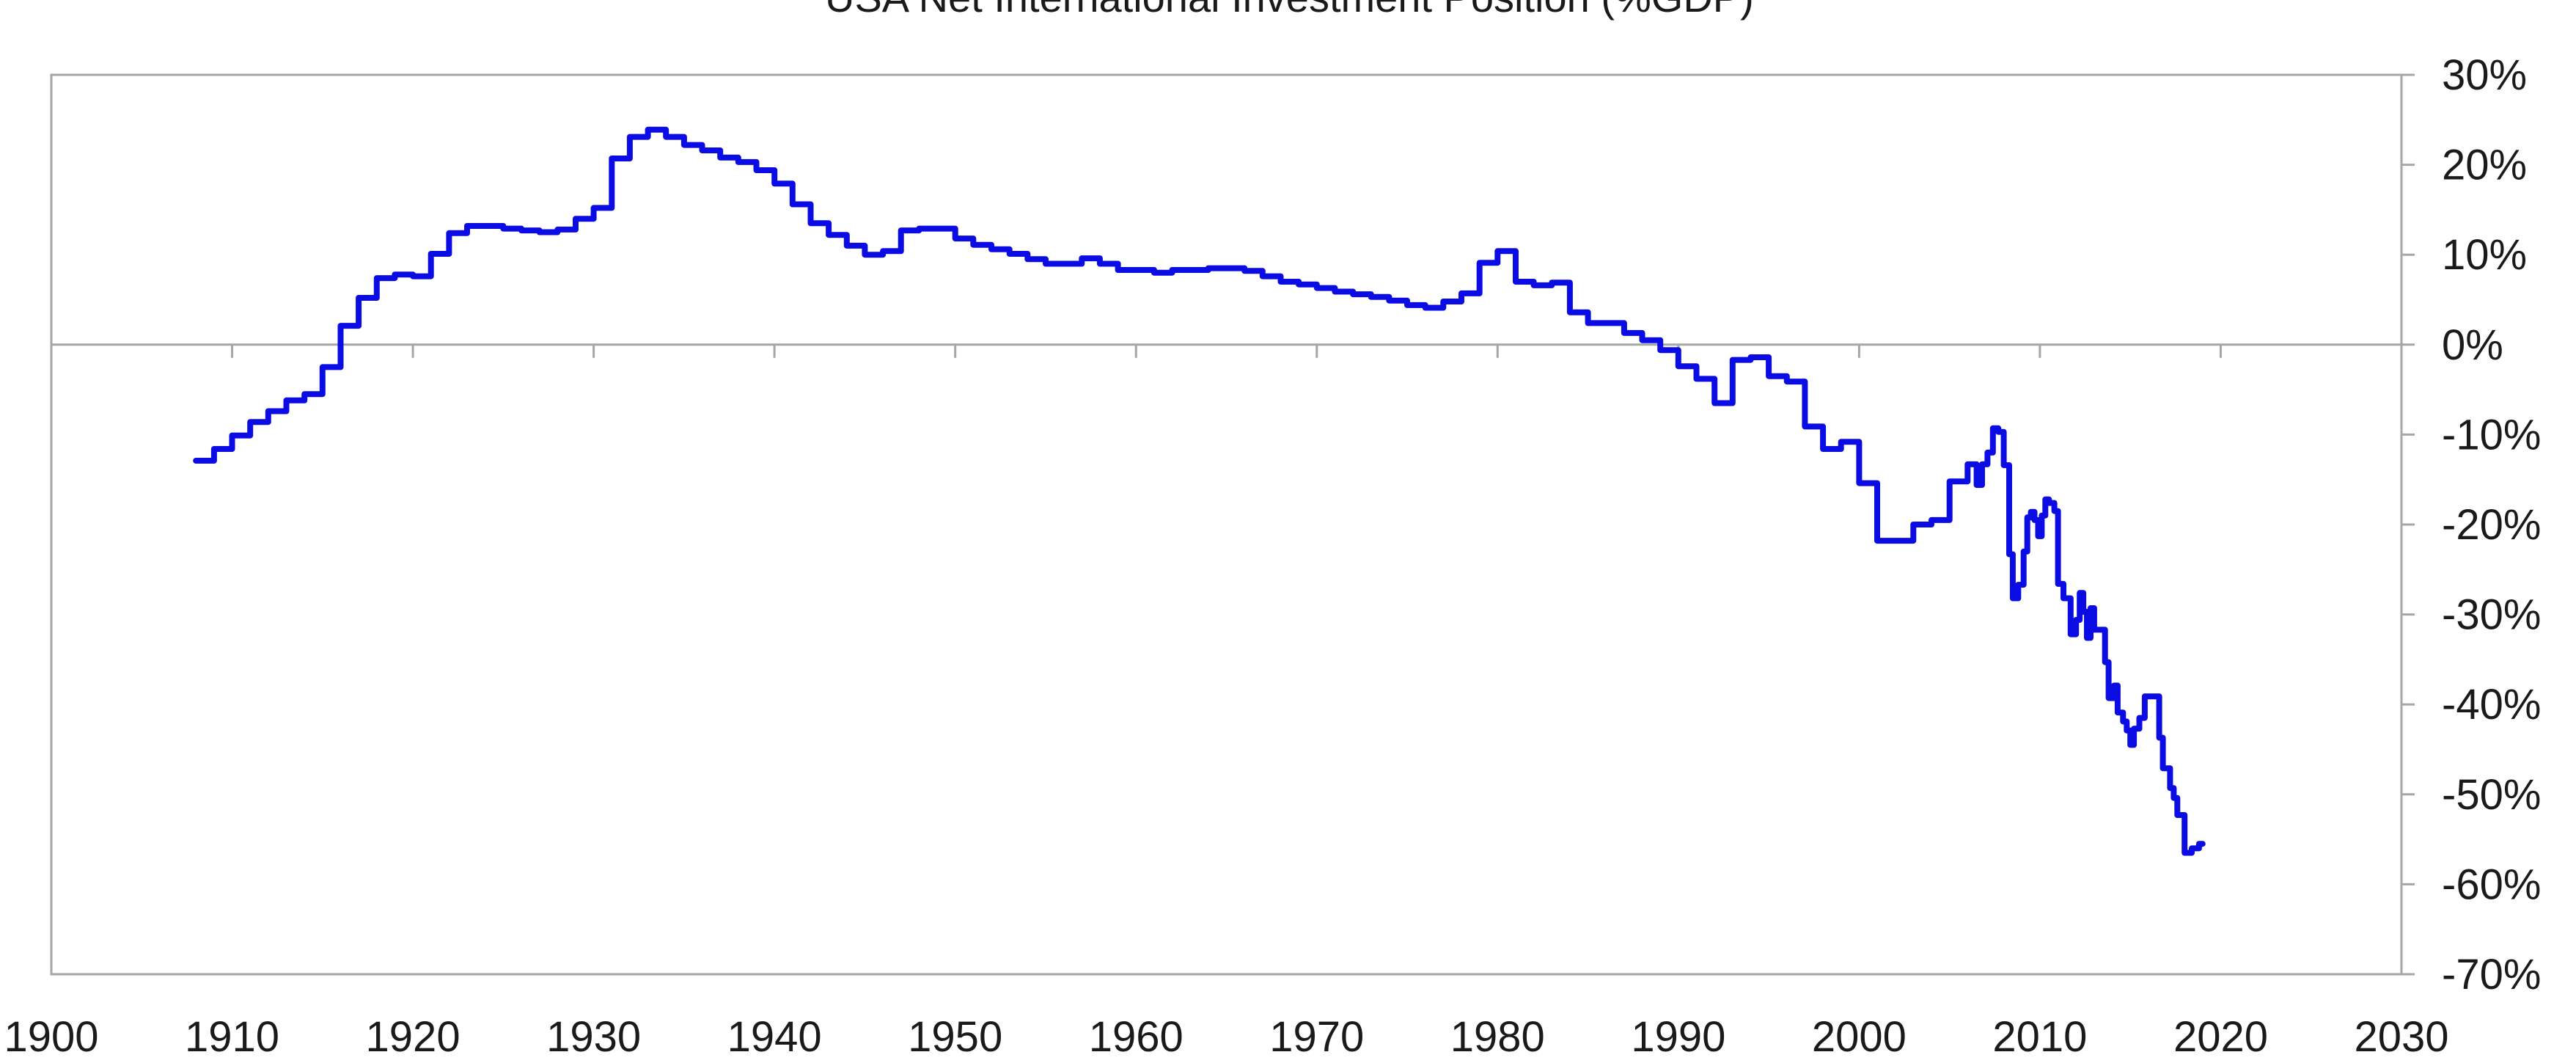 This screenshot has width=2576, height=1063. I want to click on x-tick-label: 1910, so click(232, 1037).